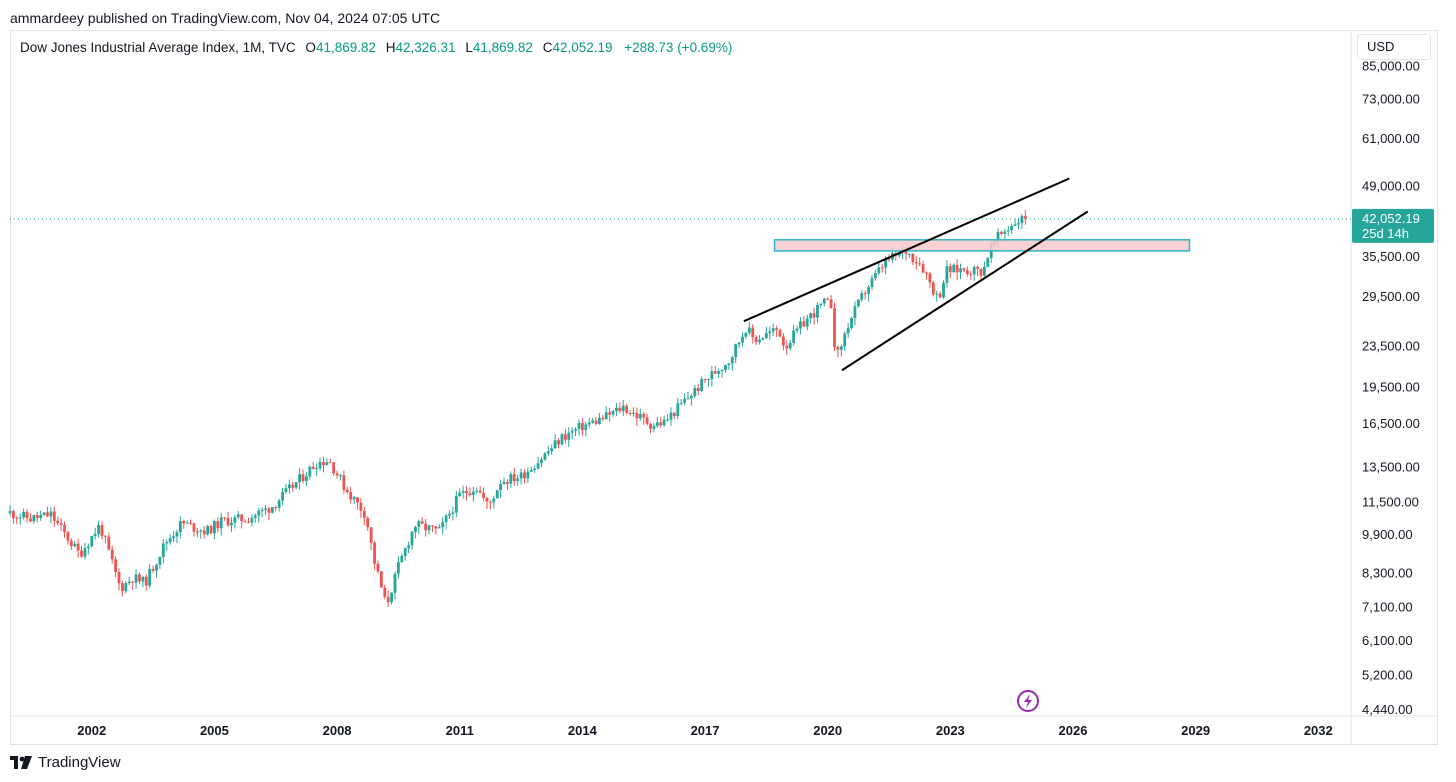 This screenshot has width=1456, height=782. What do you see at coordinates (425, 47) in the screenshot?
I see `high-value: 42,326.31` at bounding box center [425, 47].